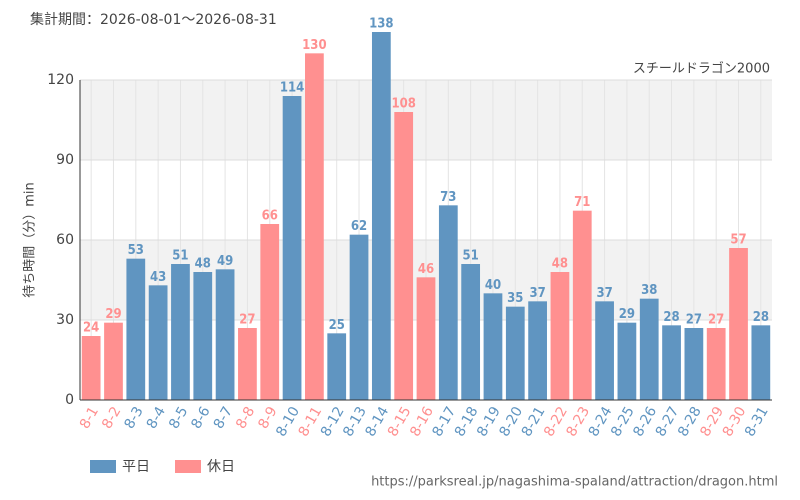 The image size is (800, 500). What do you see at coordinates (111, 418) in the screenshot?
I see `x-tick-label: 8-2` at bounding box center [111, 418].